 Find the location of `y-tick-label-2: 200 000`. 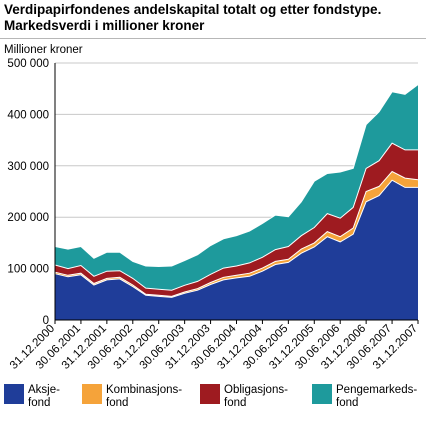

y-tick-label-2: 200 000 is located at coordinates (28, 218).